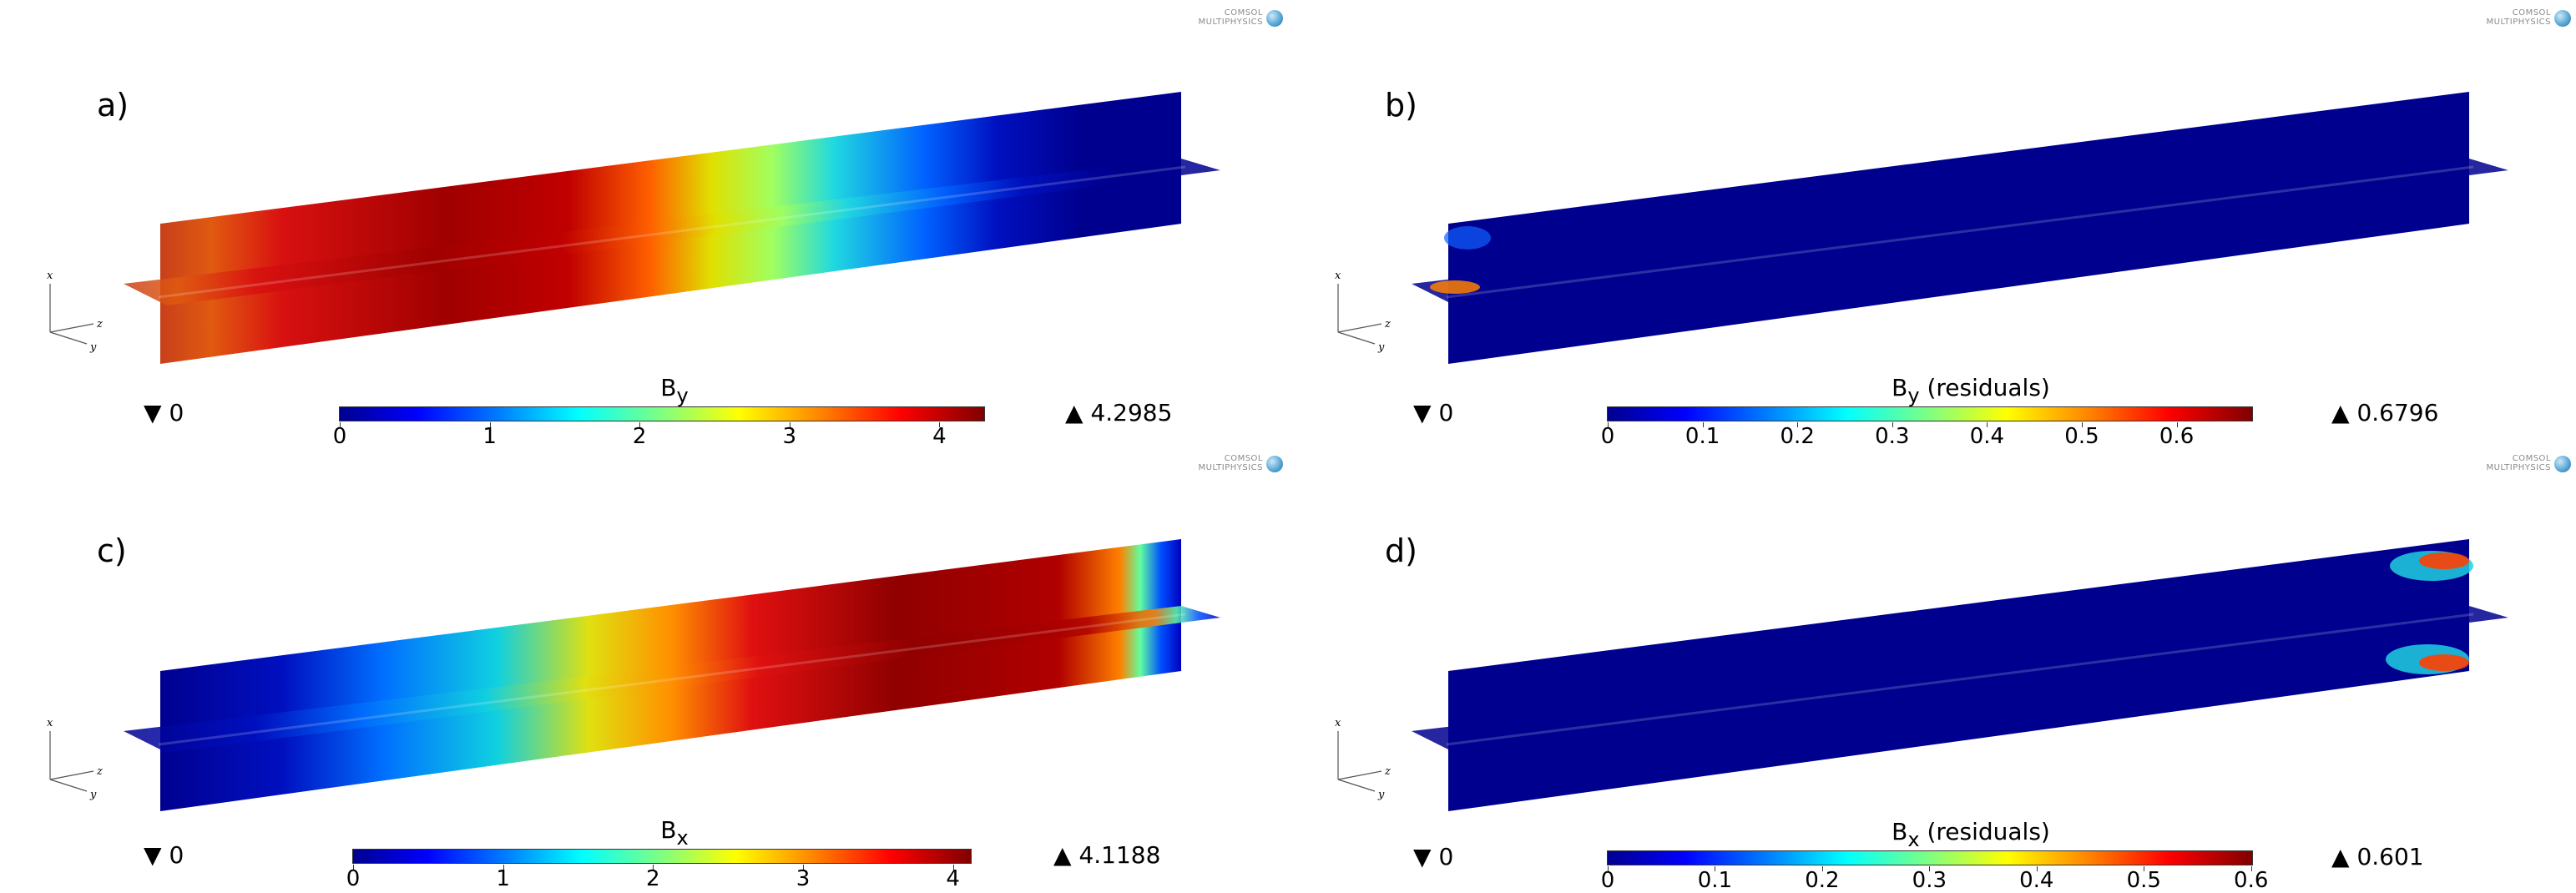 The width and height of the screenshot is (2576, 893). I want to click on colorbar-title: By, so click(674, 390).